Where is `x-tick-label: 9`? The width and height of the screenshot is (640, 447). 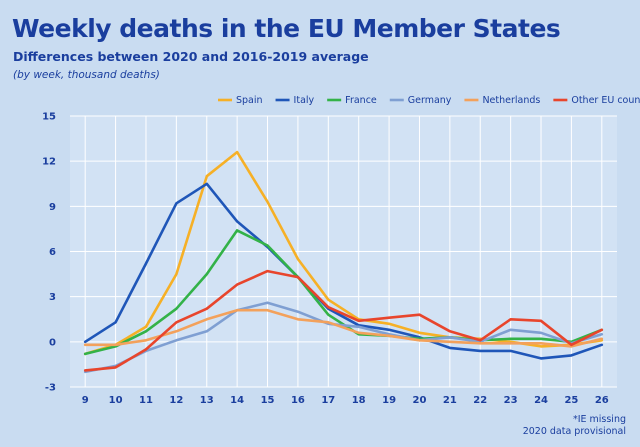 x-tick-label: 9 is located at coordinates (85, 400).